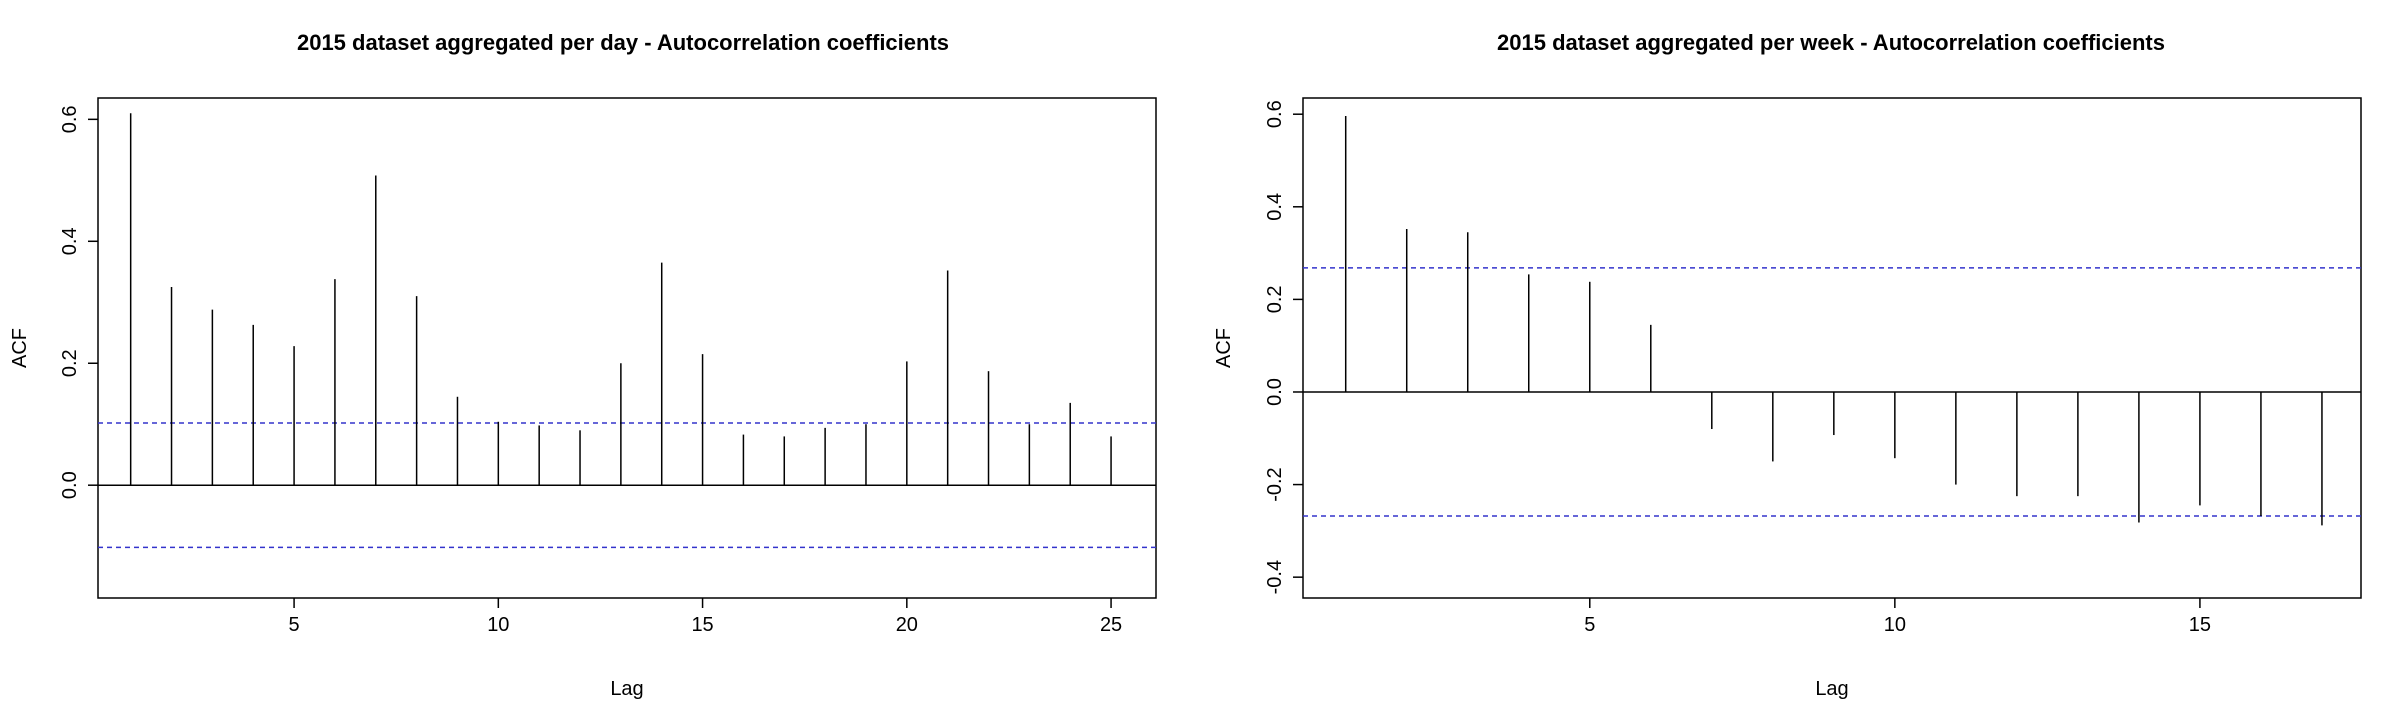 This screenshot has width=2400, height=720. Describe the element at coordinates (907, 625) in the screenshot. I see `x-tick-label-daily: 20` at that location.